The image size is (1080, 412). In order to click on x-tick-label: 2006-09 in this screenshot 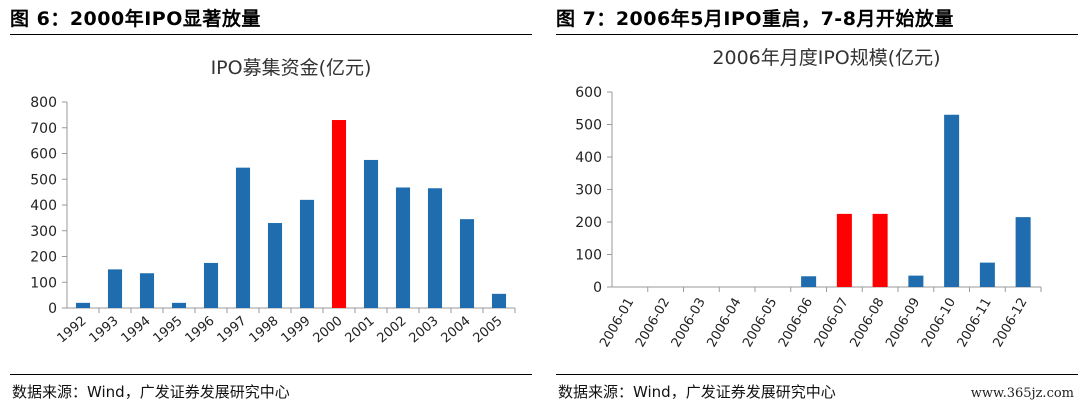, I will do `click(903, 323)`.